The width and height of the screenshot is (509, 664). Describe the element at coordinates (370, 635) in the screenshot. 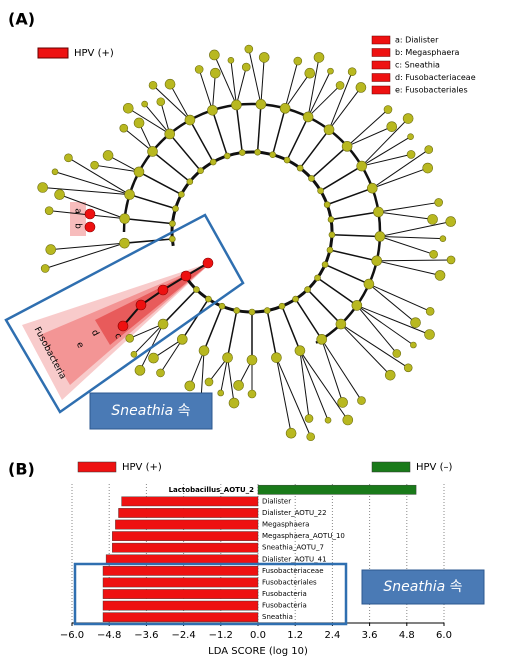

I see `x-tick-label: 3.6` at that location.